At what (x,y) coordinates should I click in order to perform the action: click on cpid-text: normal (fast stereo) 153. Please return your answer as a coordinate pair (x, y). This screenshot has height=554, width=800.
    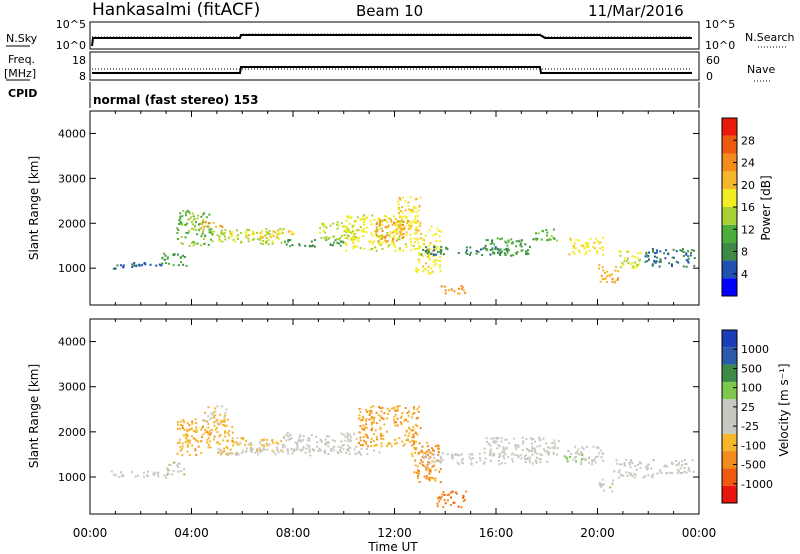
    Looking at the image, I should click on (176, 100).